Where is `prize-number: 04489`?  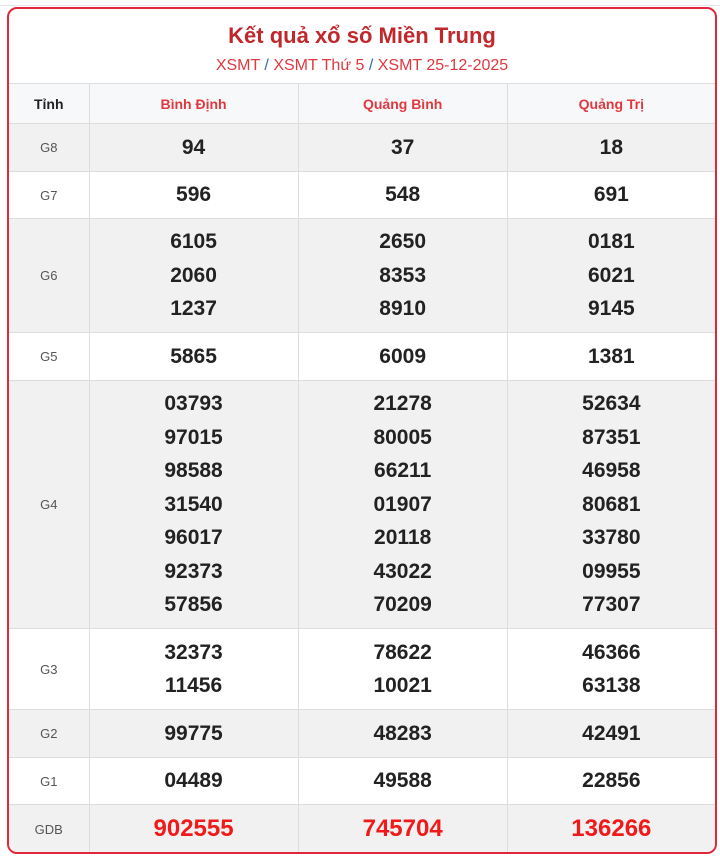 prize-number: 04489 is located at coordinates (193, 781).